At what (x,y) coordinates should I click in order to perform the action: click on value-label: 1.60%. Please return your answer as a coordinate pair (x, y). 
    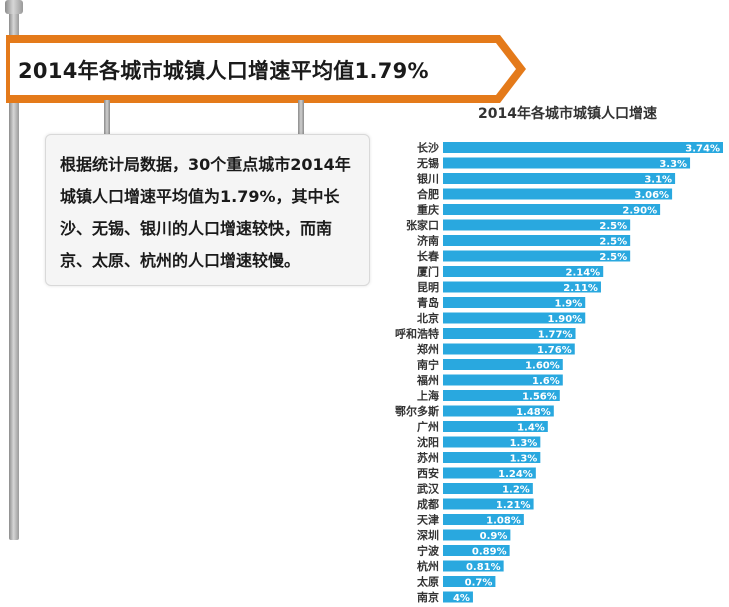
    Looking at the image, I should click on (542, 366).